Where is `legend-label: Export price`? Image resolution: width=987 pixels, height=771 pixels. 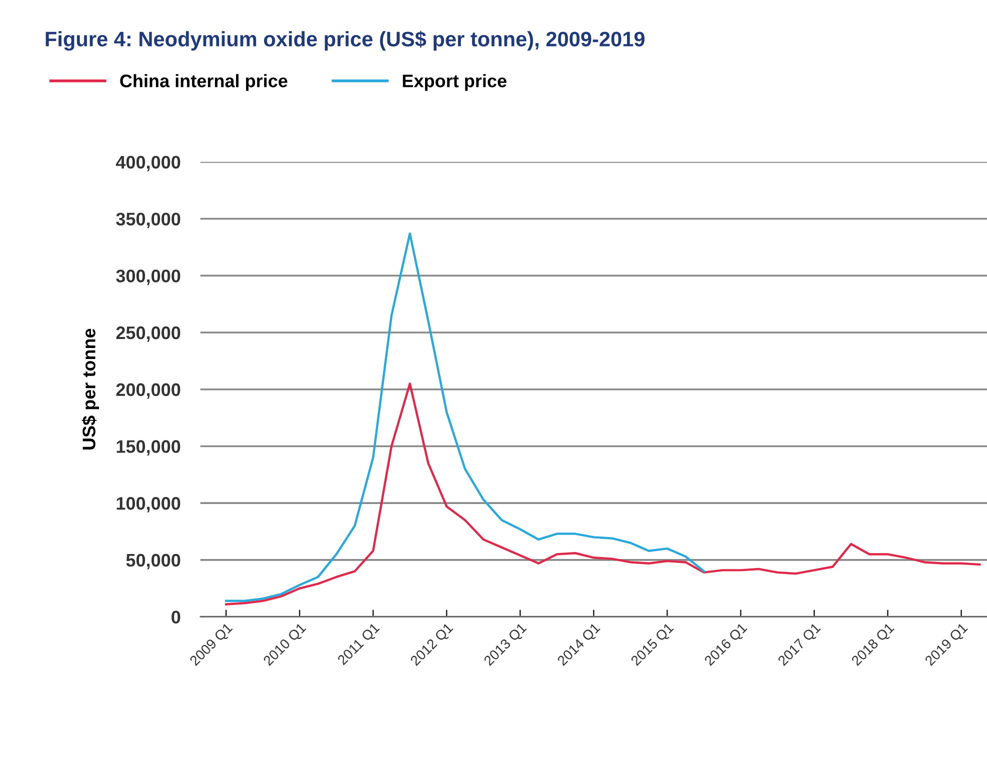
legend-label: Export price is located at coordinates (454, 82).